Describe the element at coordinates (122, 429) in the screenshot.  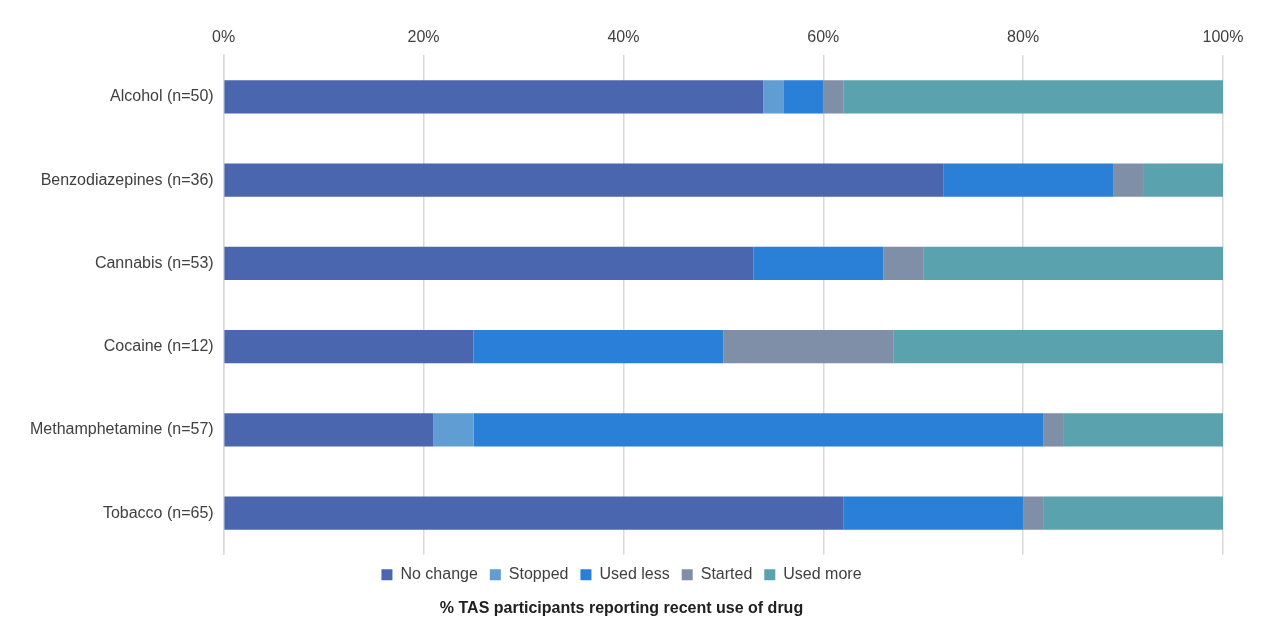
I see `y-tick-label: Methamphetamine (n=57)` at that location.